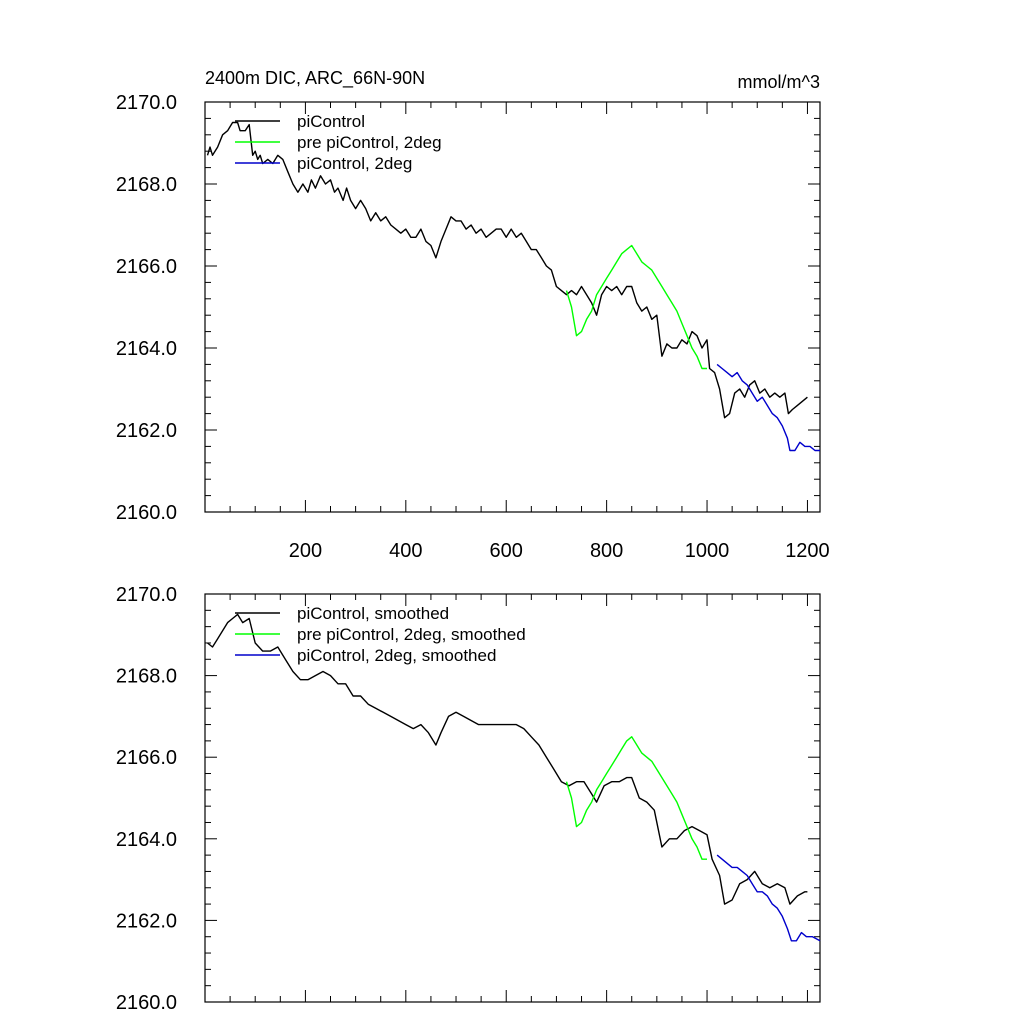  What do you see at coordinates (315, 78) in the screenshot?
I see `chart-title: 2400m DIC, ARC_66N-90N` at bounding box center [315, 78].